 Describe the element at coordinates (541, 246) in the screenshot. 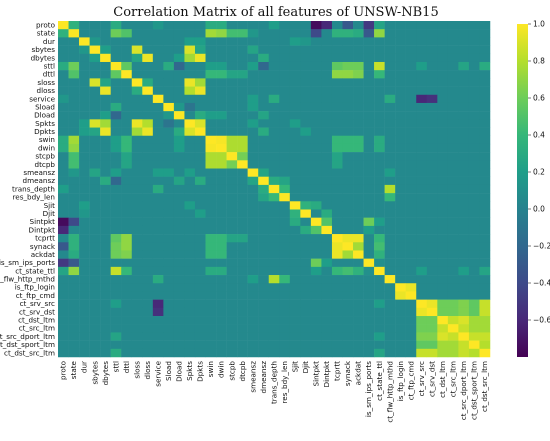

I see `colorbar-tick-label: −0.2` at that location.